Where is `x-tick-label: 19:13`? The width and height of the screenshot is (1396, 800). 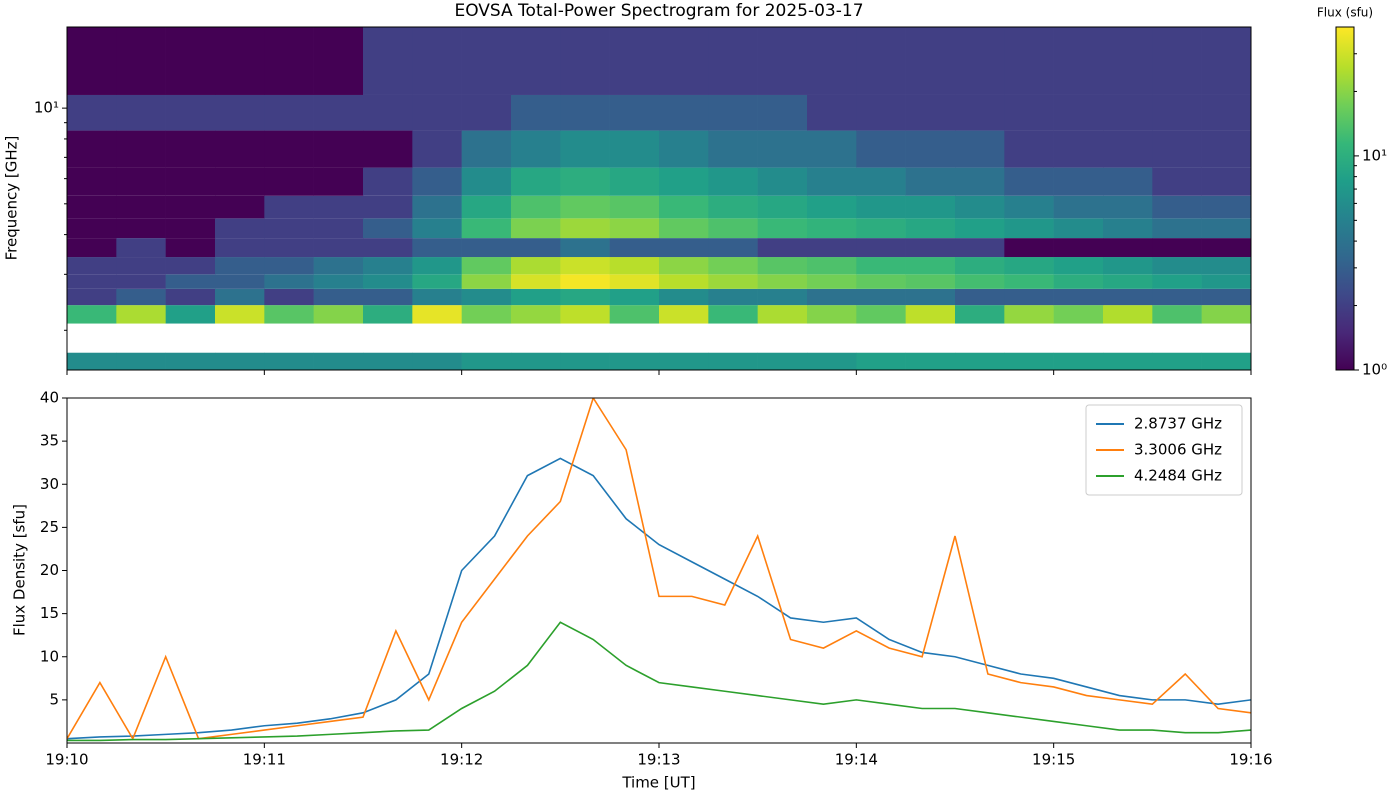 x-tick-label: 19:13 is located at coordinates (658, 760).